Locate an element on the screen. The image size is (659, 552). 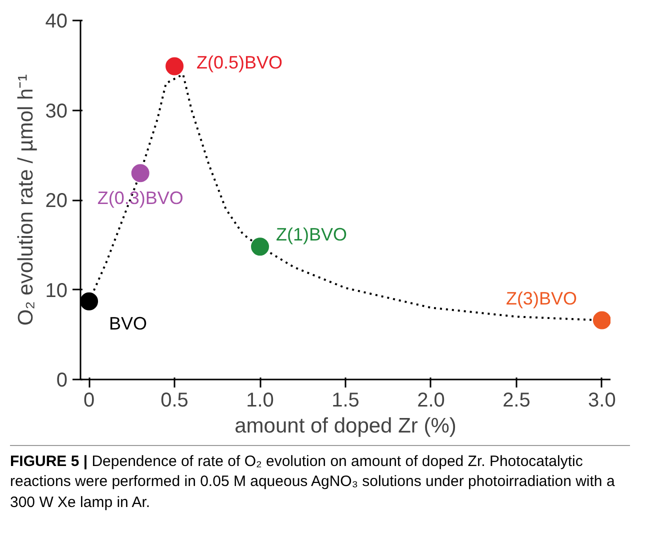
annotation: Z(0.5)BVO is located at coordinates (239, 62).